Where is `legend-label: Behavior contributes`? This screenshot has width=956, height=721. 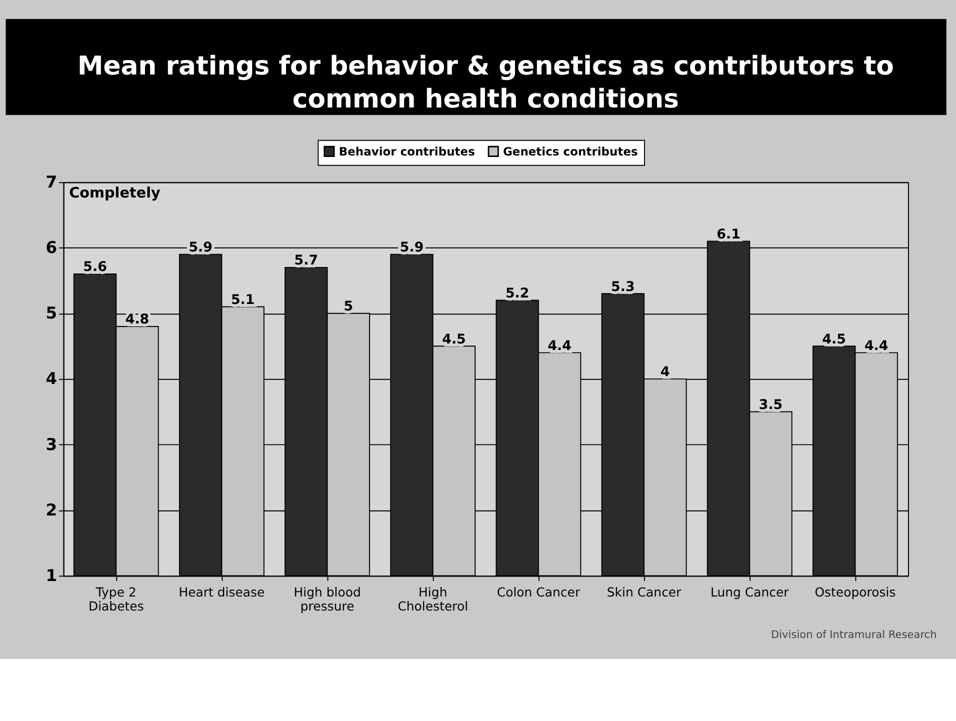
legend-label: Behavior contributes is located at coordinates (407, 151).